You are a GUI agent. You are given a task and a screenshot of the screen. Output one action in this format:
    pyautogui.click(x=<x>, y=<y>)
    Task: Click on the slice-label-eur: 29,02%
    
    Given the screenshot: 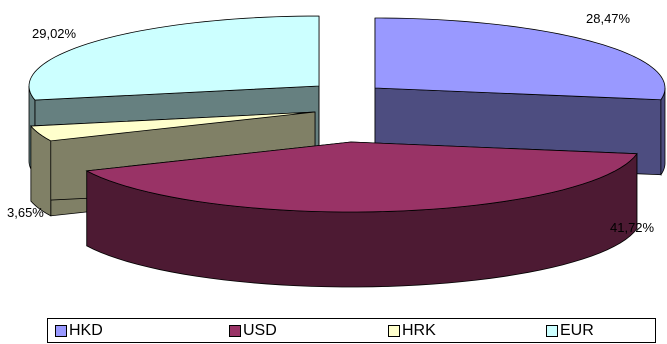 What is the action you would take?
    pyautogui.click(x=54, y=33)
    